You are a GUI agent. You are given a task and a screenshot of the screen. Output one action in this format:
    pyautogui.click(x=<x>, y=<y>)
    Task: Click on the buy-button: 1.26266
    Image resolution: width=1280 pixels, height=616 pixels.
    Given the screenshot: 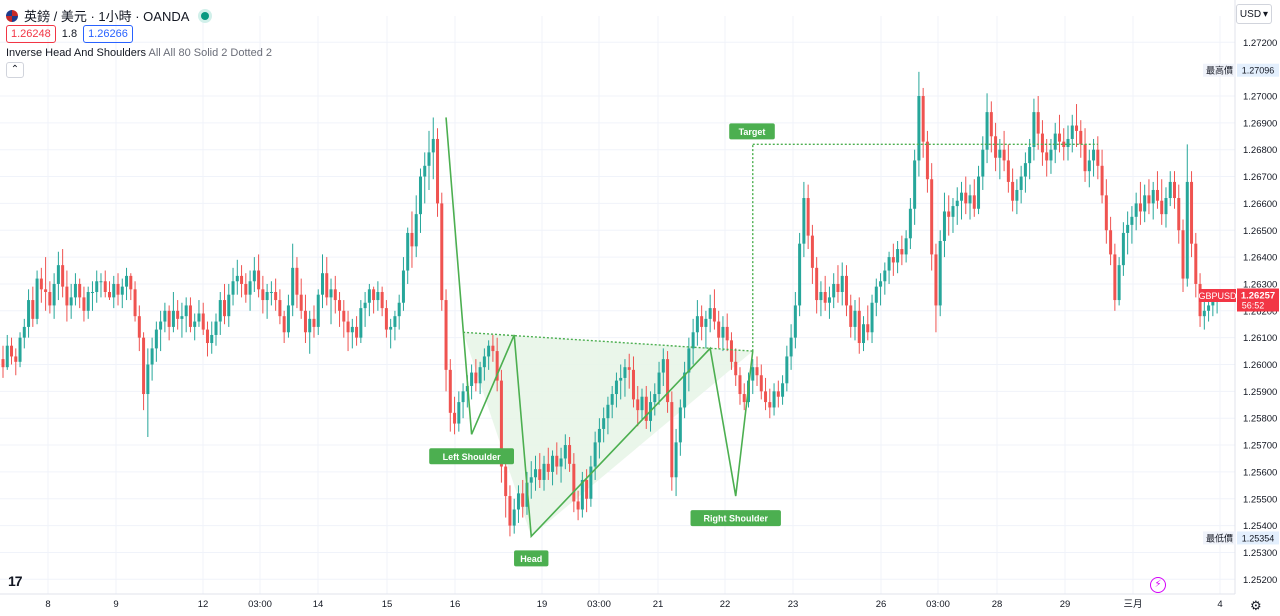 What is the action you would take?
    pyautogui.click(x=108, y=34)
    